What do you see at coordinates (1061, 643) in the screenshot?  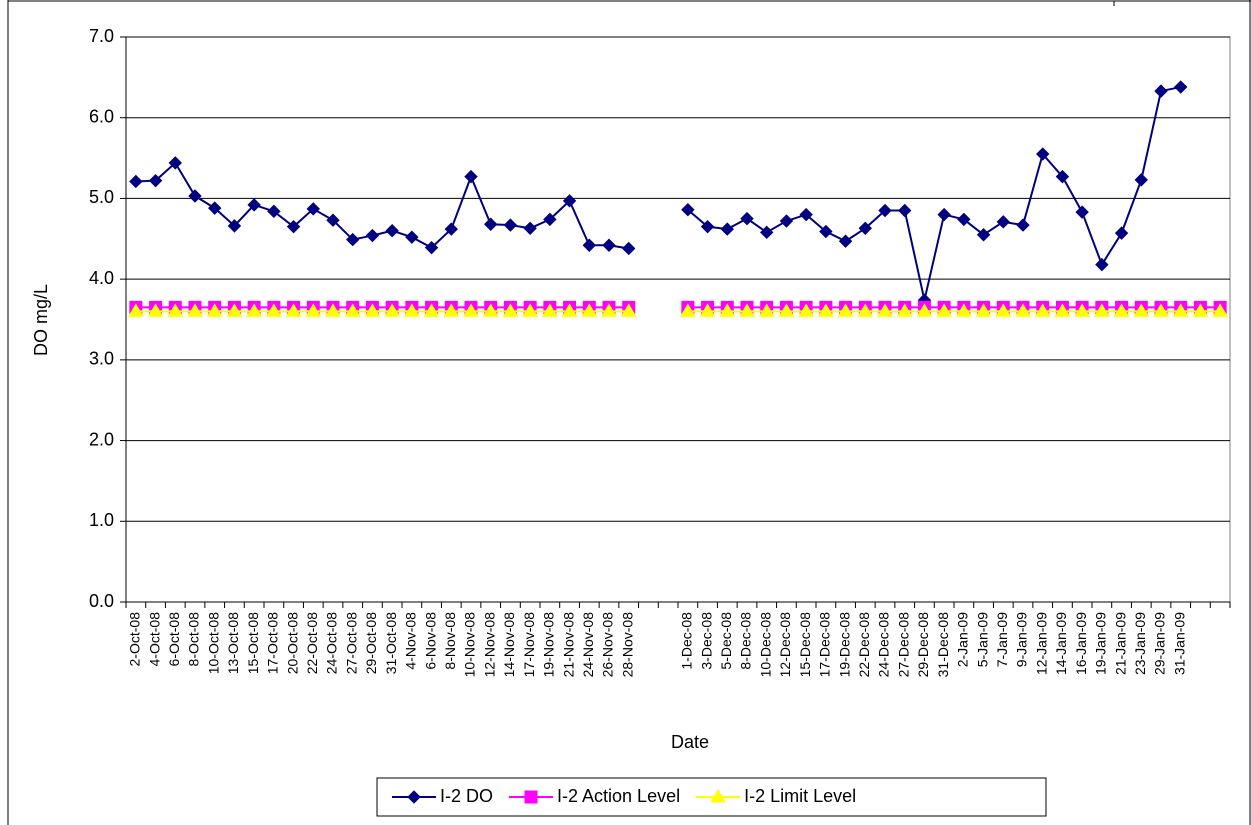 I see `x-tick-label: 14-Jan-09` at bounding box center [1061, 643].